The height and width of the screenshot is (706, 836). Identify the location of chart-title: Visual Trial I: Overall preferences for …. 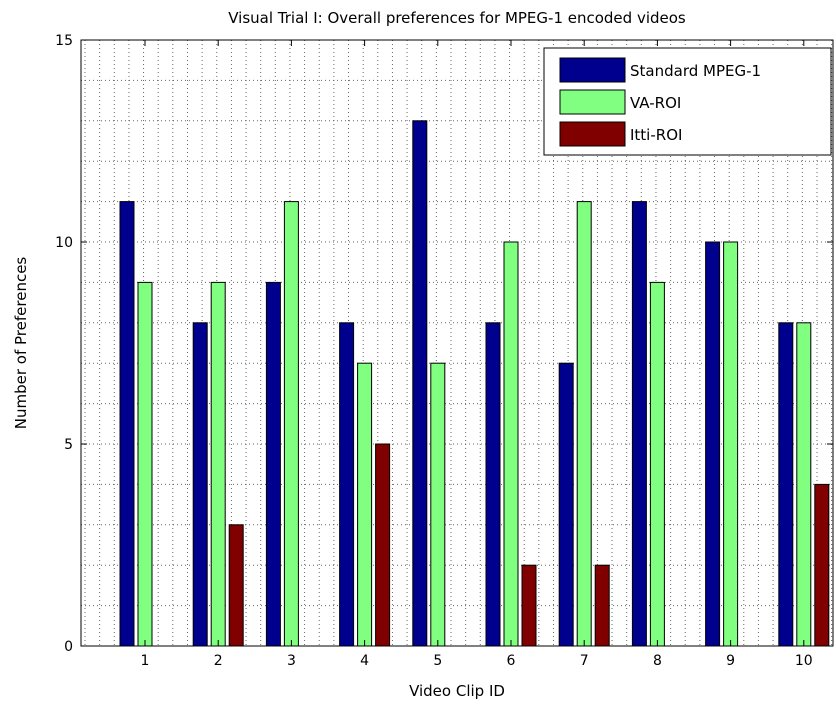
(457, 18).